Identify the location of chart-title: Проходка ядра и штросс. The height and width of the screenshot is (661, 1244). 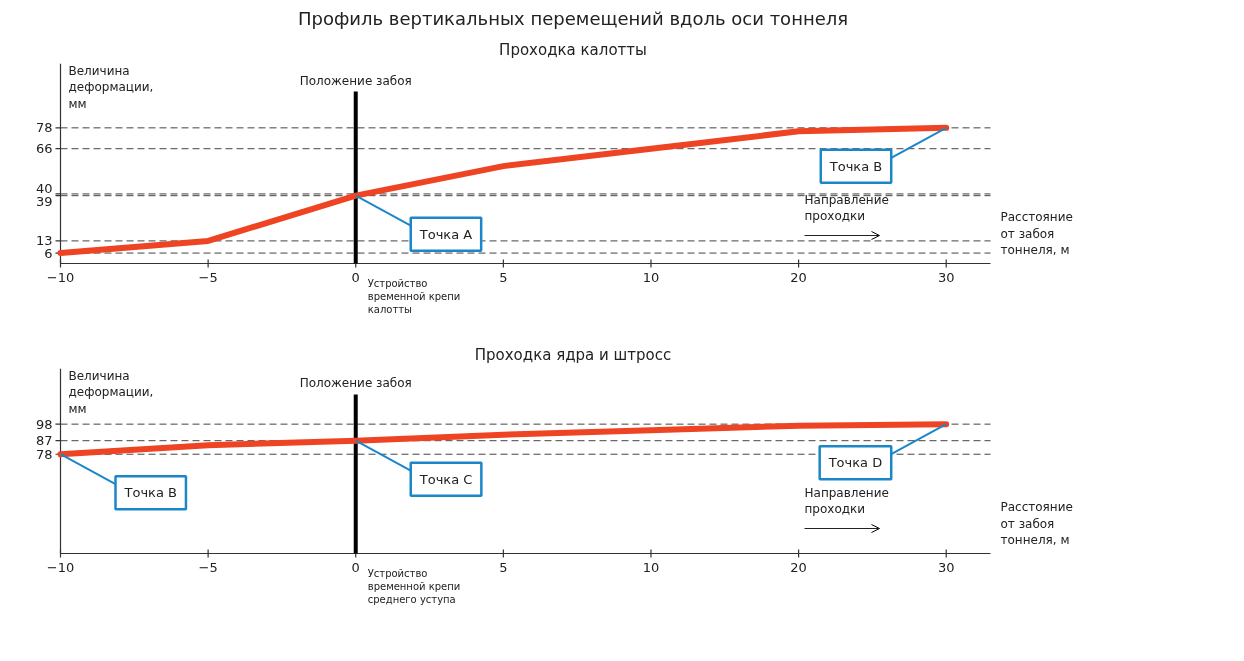
(573, 354).